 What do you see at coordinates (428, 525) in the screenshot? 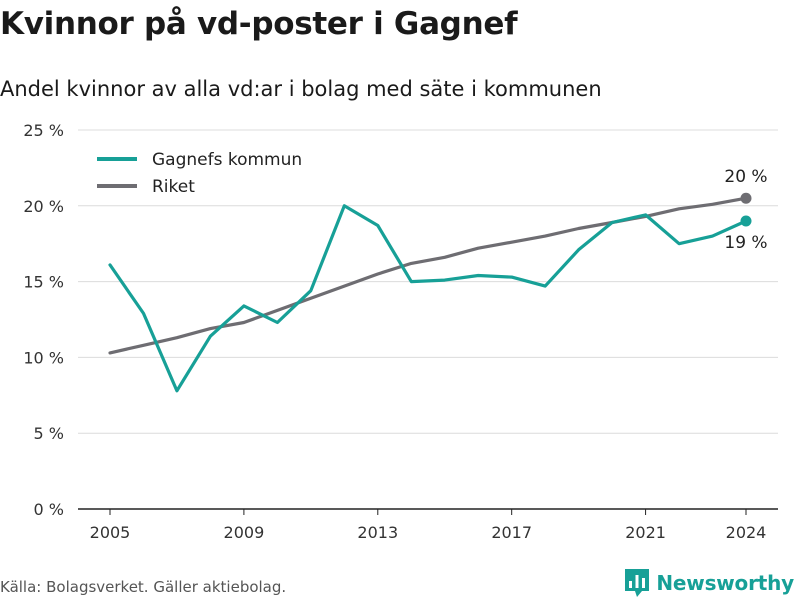
I see `x-axis-ticks: 2005 2009 2013 2017 2021 2024` at bounding box center [428, 525].